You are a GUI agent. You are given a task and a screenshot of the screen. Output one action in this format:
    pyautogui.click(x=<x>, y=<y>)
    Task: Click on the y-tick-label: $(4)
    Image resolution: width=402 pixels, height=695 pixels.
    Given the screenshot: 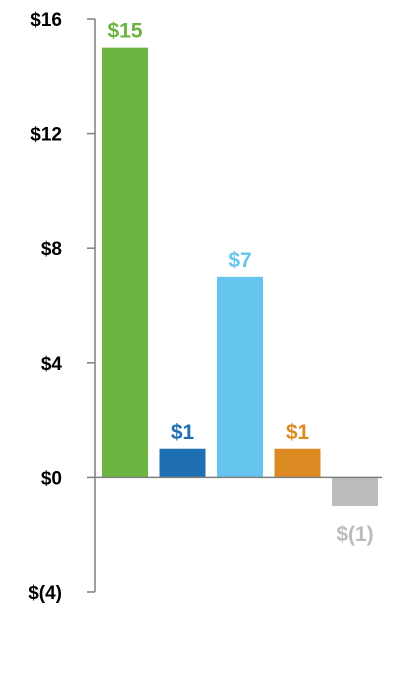 What is the action you would take?
    pyautogui.click(x=45, y=593)
    